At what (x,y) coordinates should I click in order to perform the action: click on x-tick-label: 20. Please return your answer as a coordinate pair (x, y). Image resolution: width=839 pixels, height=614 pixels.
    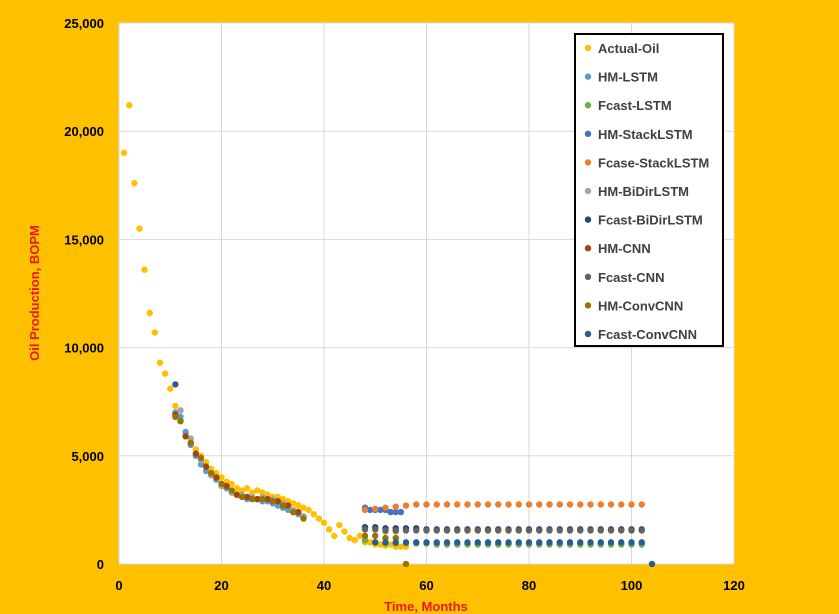
    Looking at the image, I should click on (221, 585).